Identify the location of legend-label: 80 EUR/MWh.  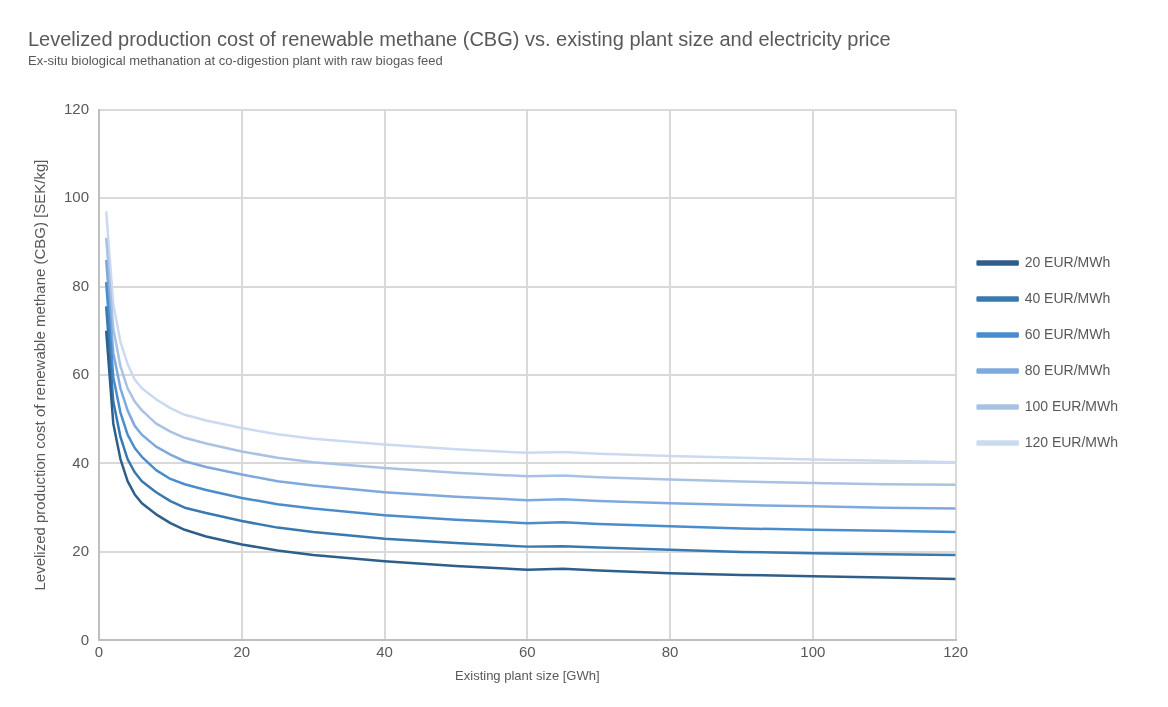
(1067, 369).